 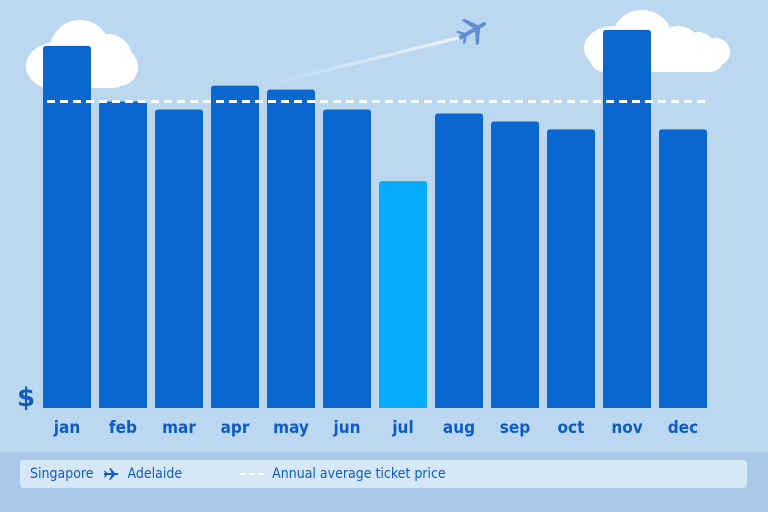 What do you see at coordinates (403, 294) in the screenshot?
I see `bar-jul` at bounding box center [403, 294].